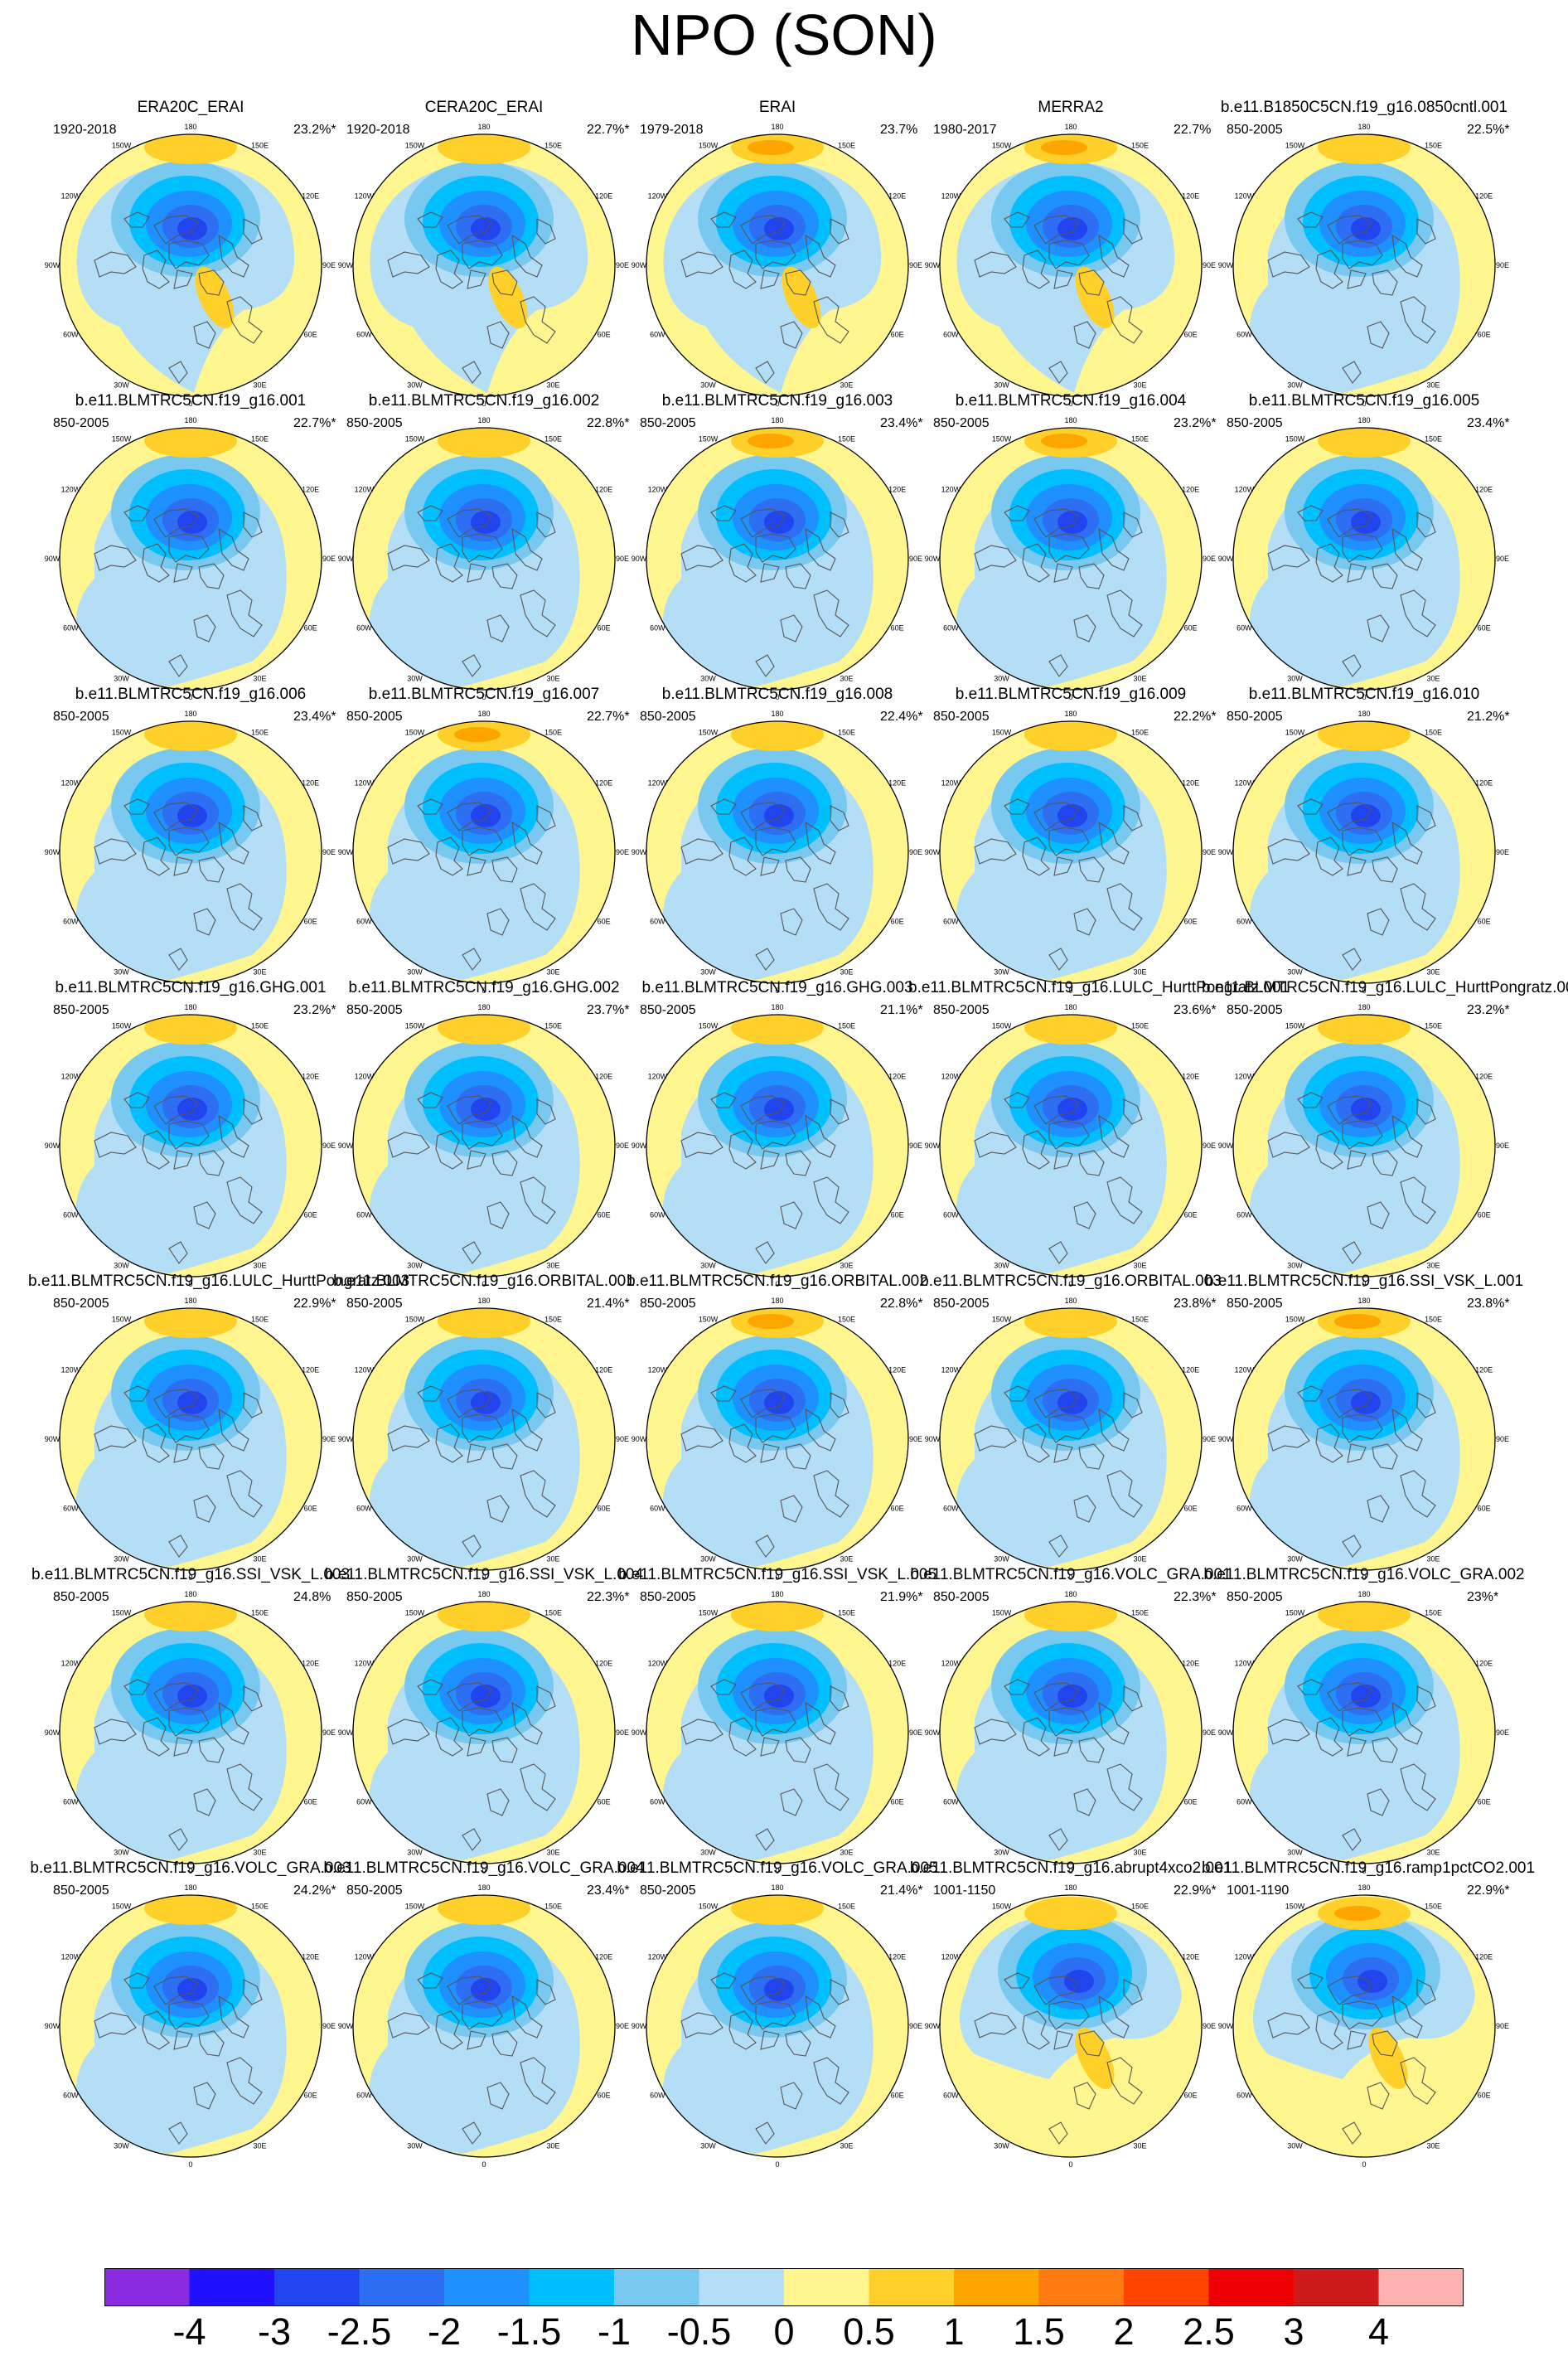 Image resolution: width=1568 pixels, height=2361 pixels. Describe the element at coordinates (1483, 1597) in the screenshot. I see `panel-variance-pct: 23%*` at that location.